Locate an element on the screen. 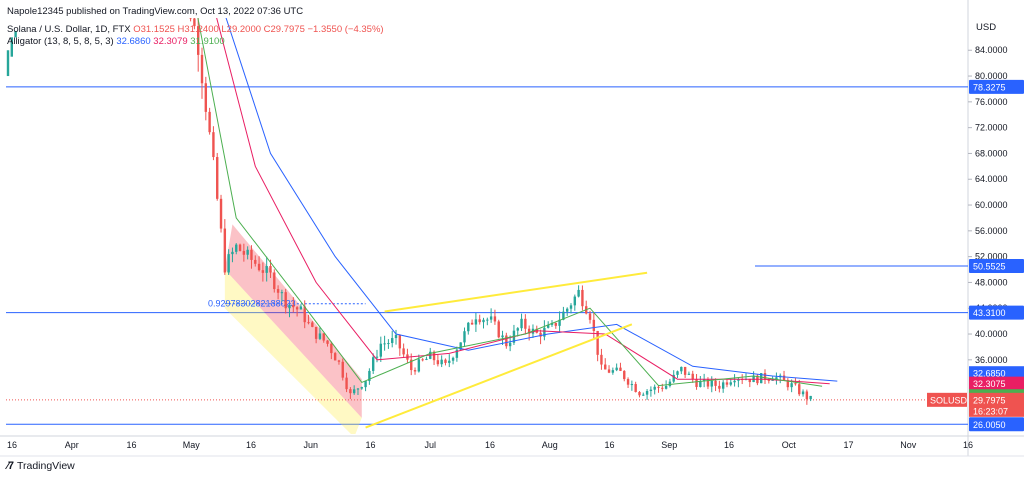 The width and height of the screenshot is (1024, 478). y-tick-label: 52.0000 is located at coordinates (991, 257).